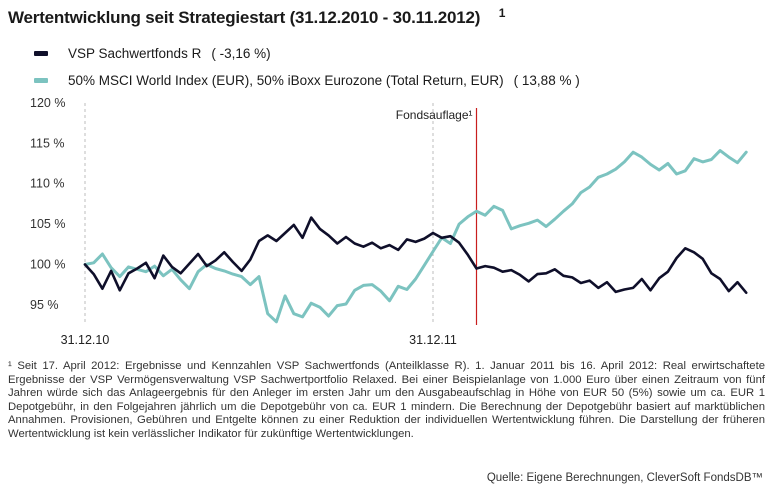  Describe the element at coordinates (41, 53) in the screenshot. I see `legend-swatch-vsp` at that location.